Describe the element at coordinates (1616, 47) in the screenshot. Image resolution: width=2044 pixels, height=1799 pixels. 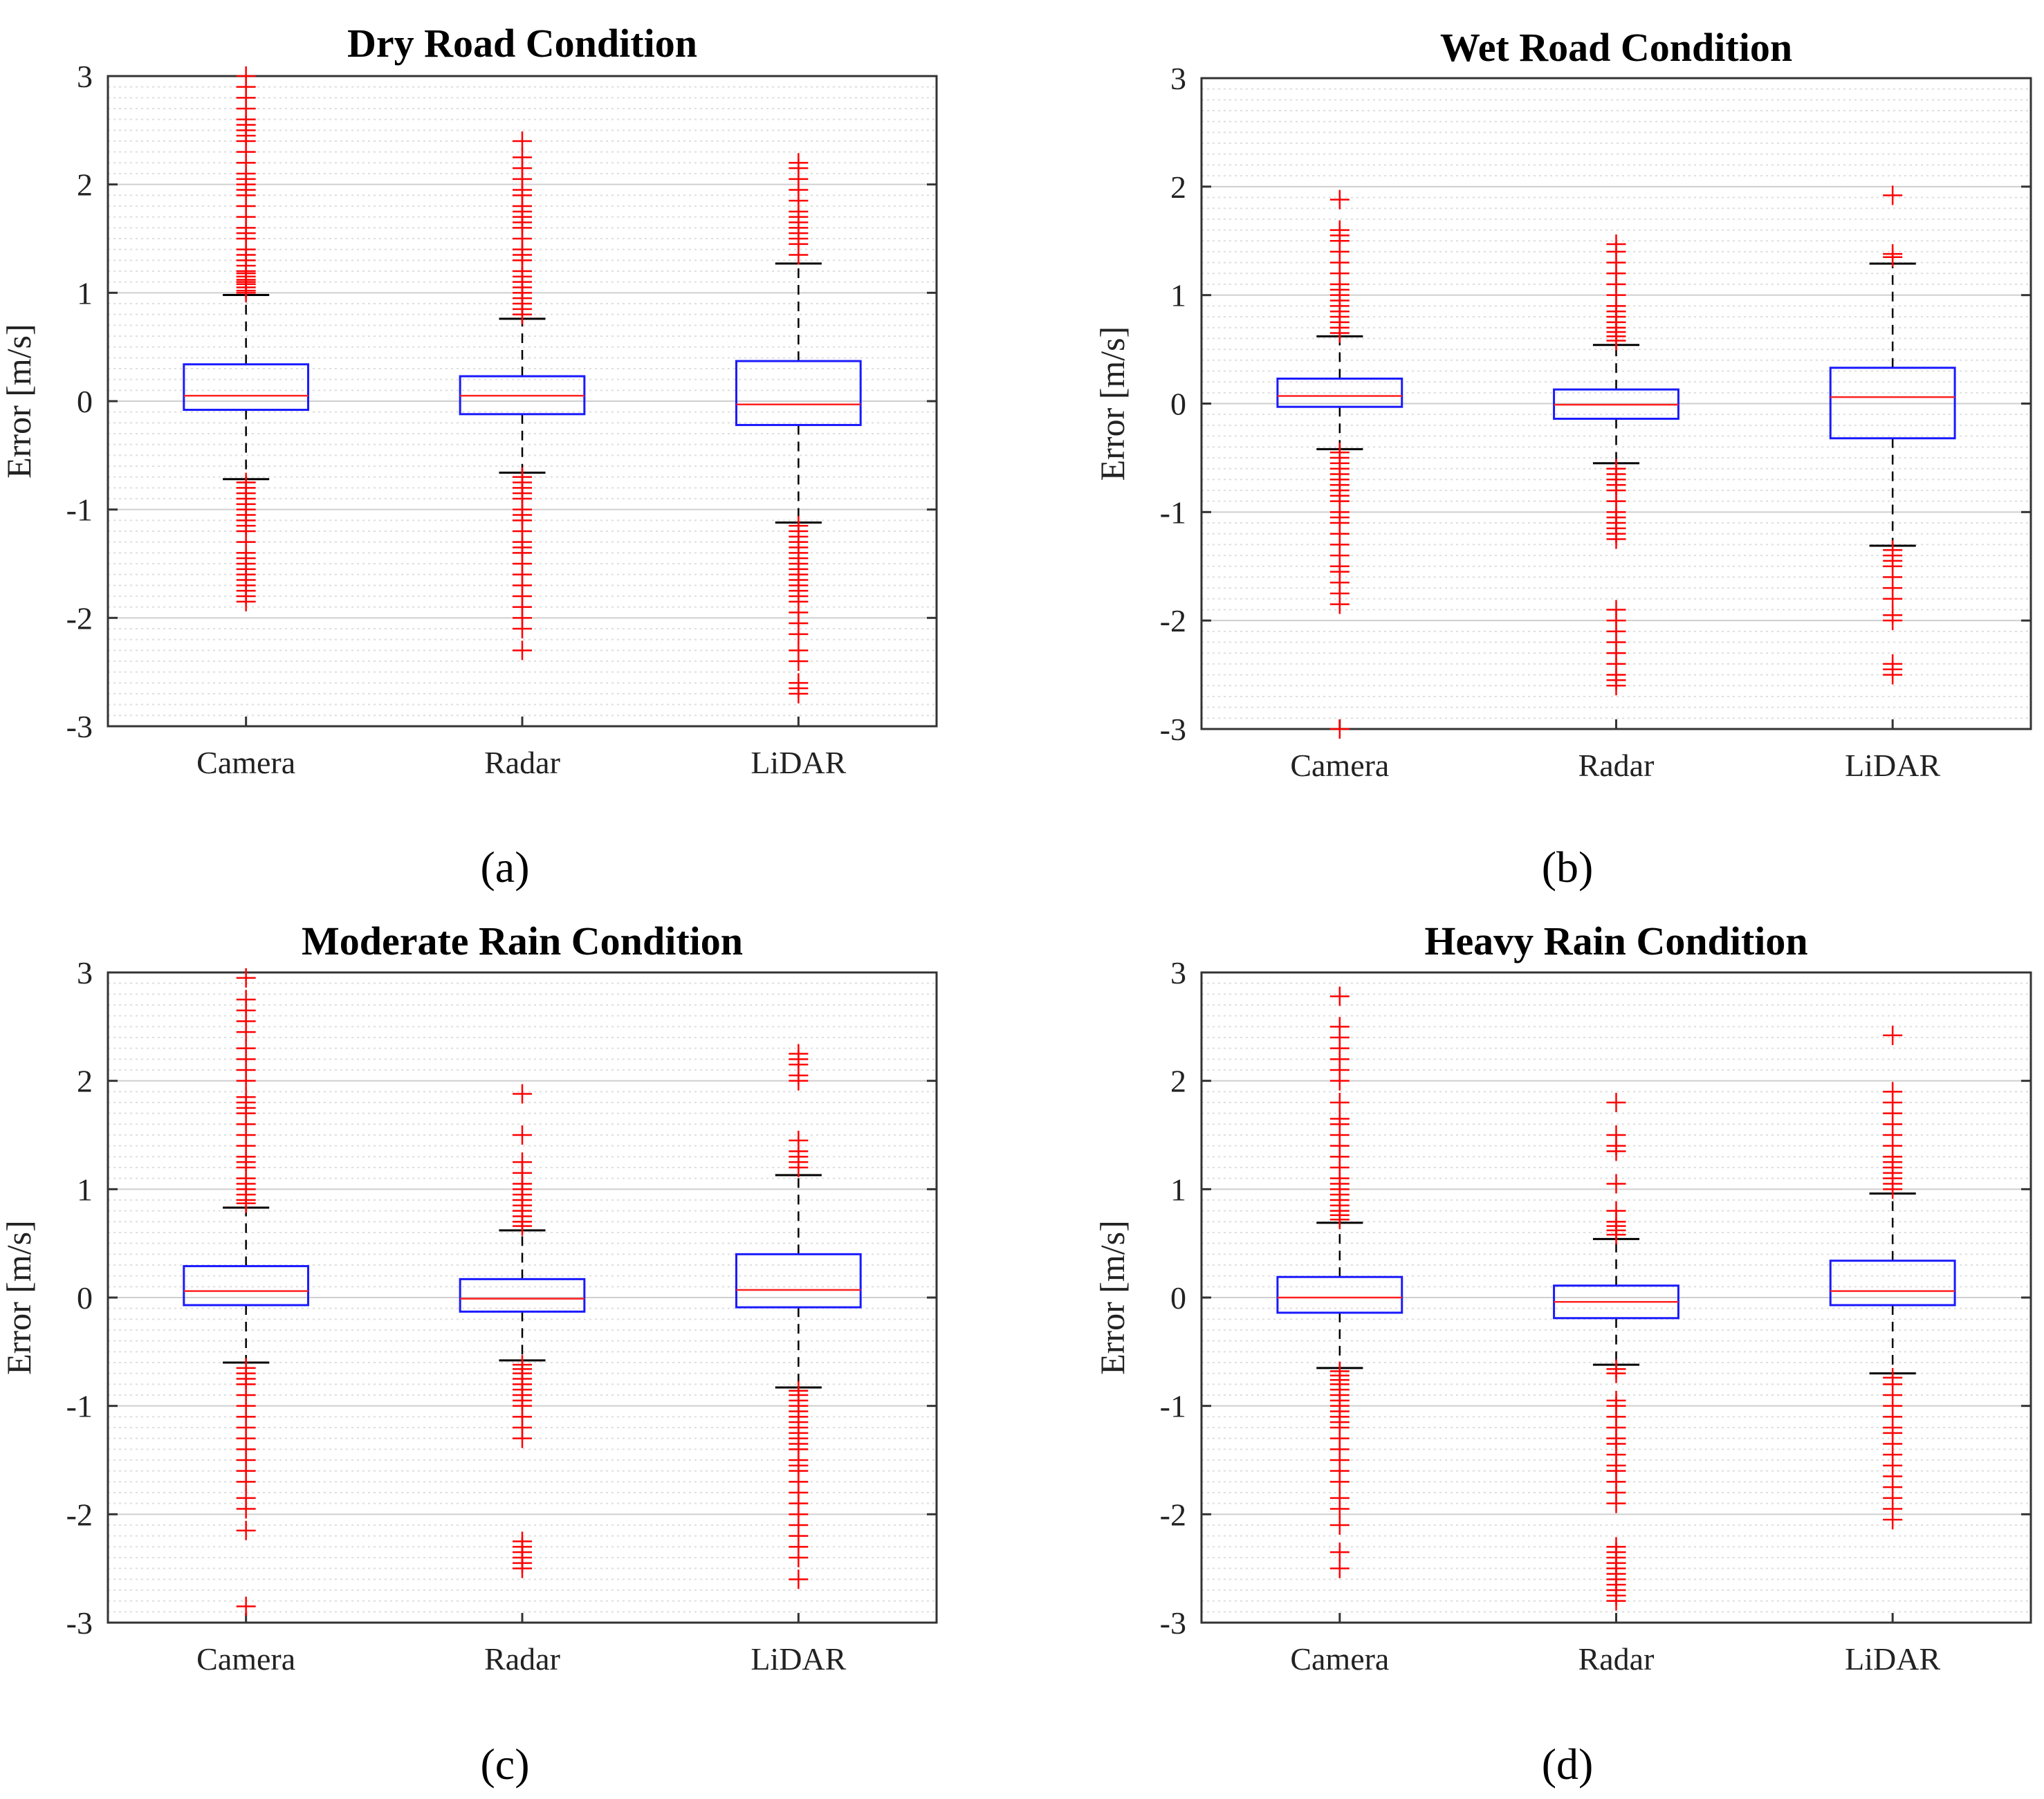
I see `chart-title: Wet Road Condition` at that location.